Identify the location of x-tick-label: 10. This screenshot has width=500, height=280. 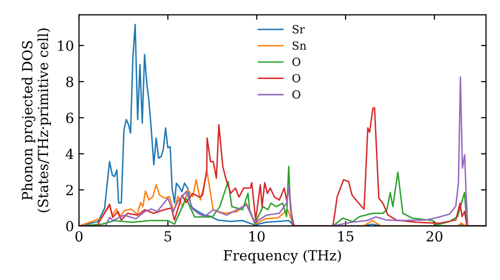
(257, 236).